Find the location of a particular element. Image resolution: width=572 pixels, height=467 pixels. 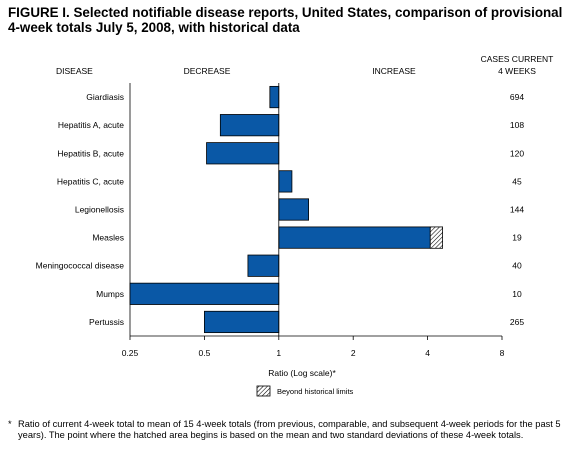

cases-value: 10 is located at coordinates (517, 294).